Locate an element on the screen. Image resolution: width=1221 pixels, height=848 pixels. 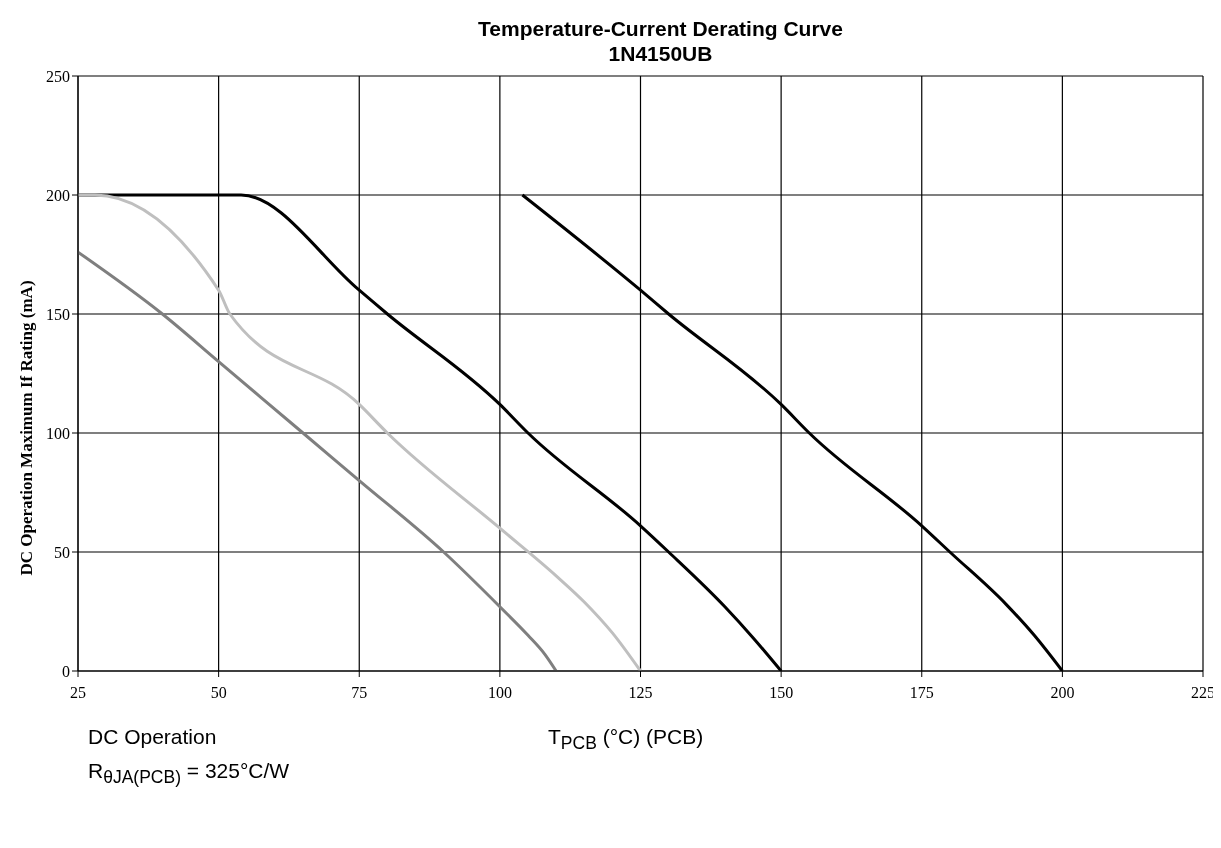
y-axis-title: DC Operation Maximum If Rating (mA) is located at coordinates (27, 428).